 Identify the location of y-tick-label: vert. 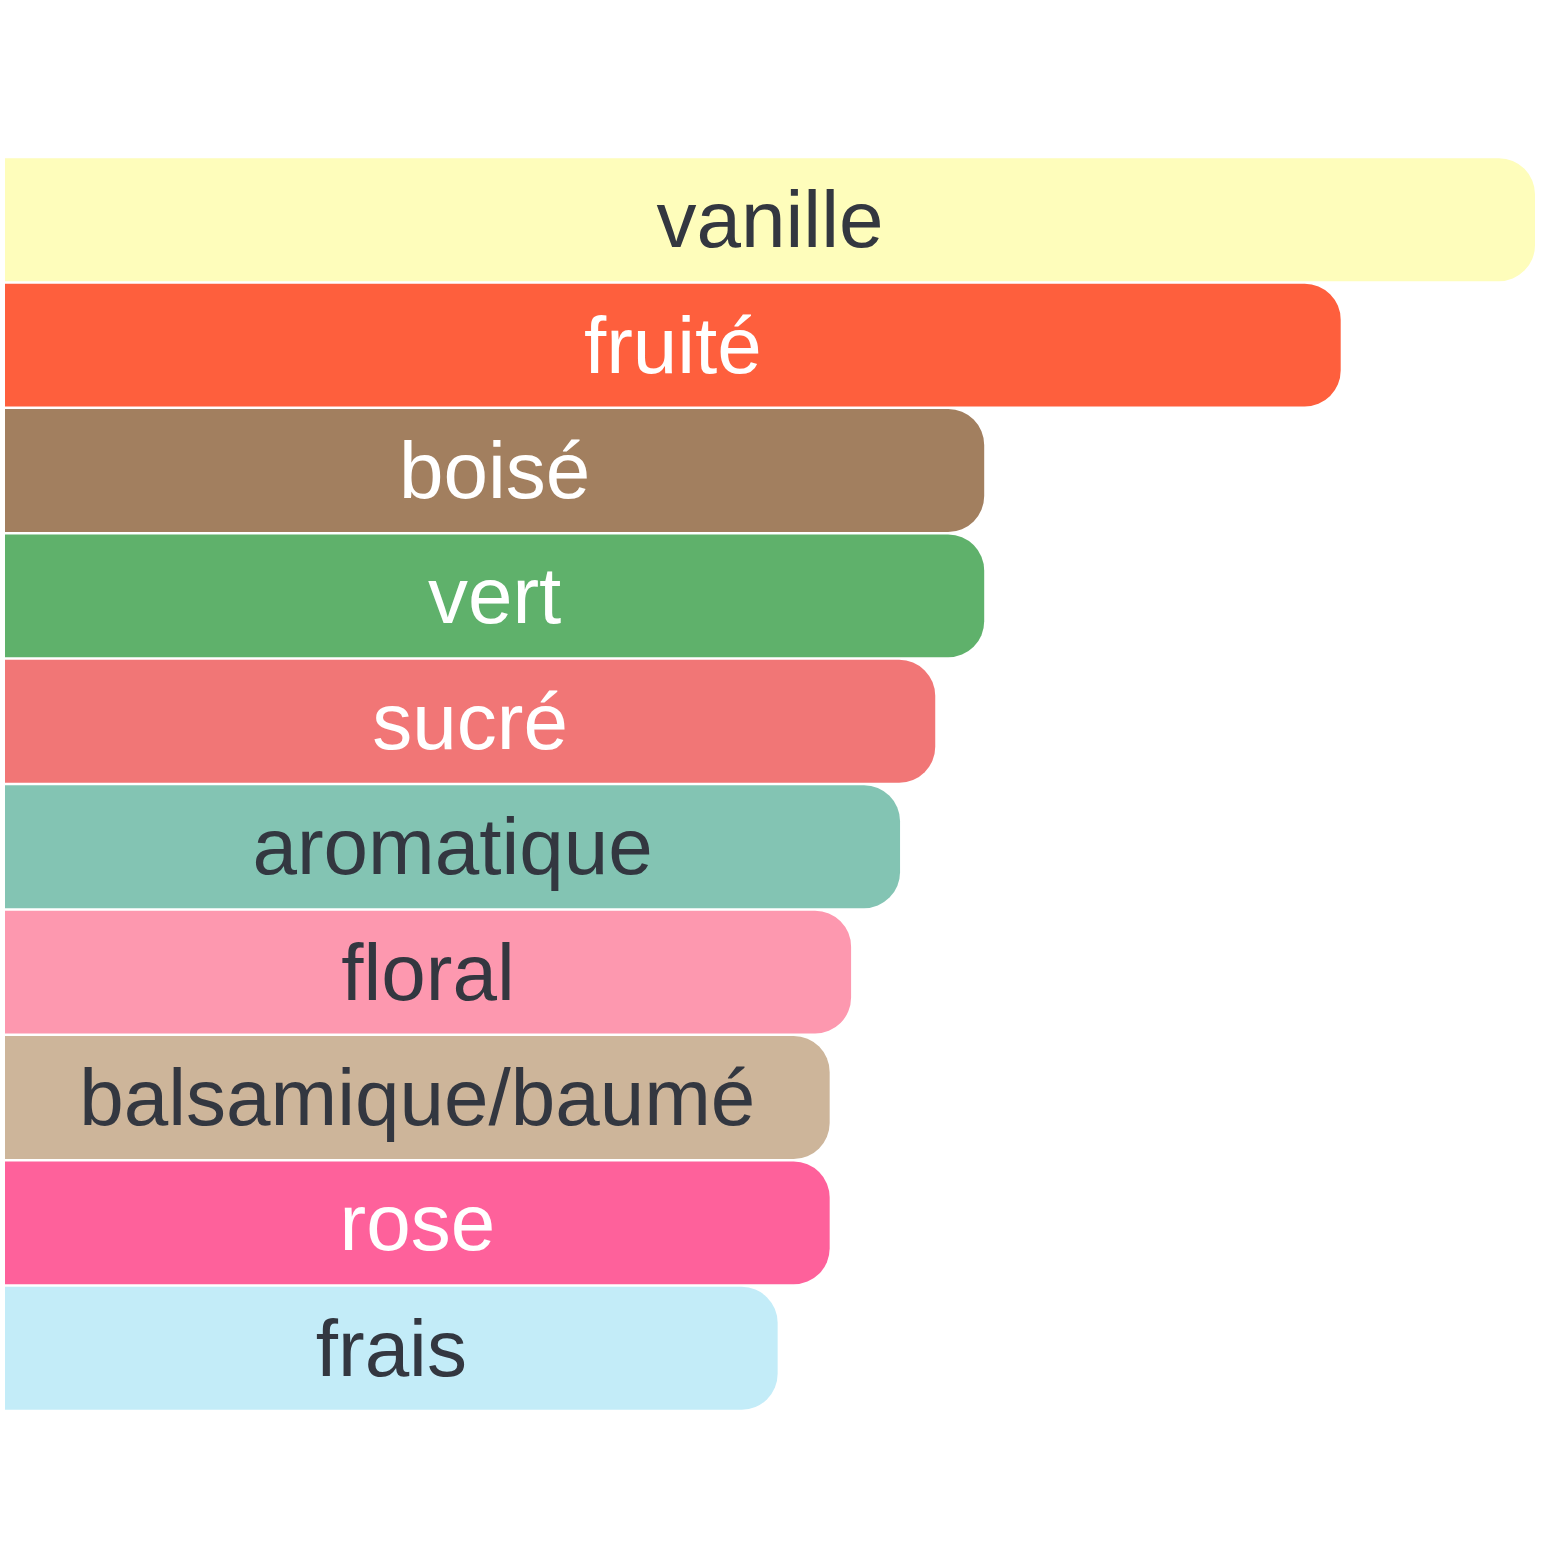
(494, 596).